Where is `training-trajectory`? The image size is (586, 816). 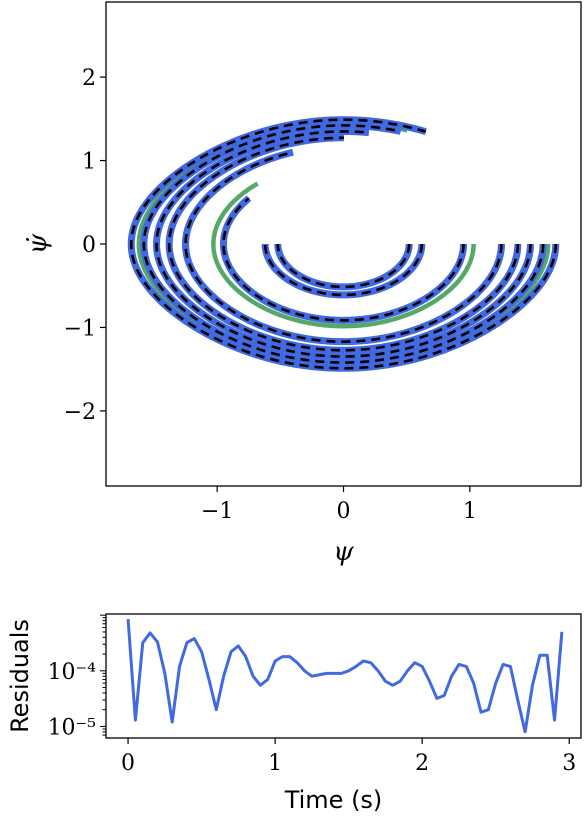 training-trajectory is located at coordinates (343, 255).